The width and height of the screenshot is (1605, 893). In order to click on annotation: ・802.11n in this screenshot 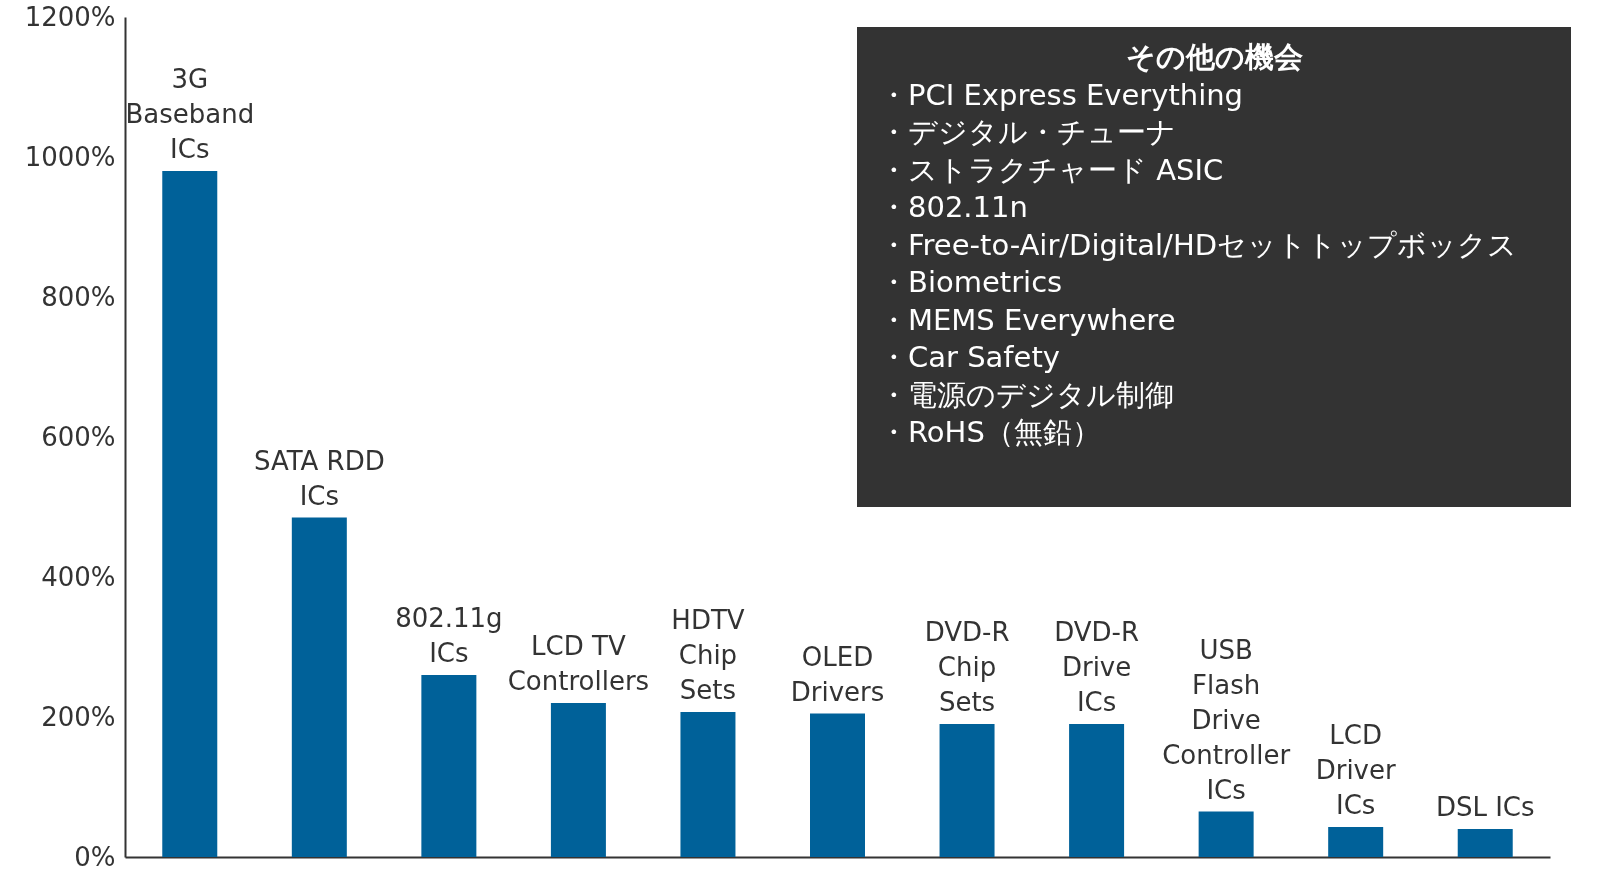, I will do `click(954, 207)`.